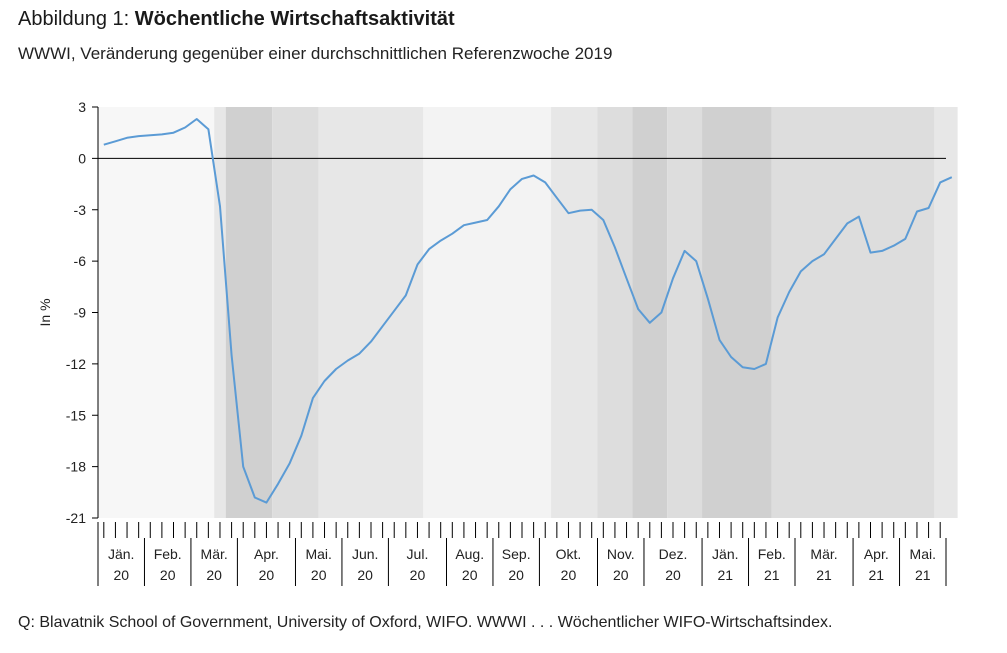  What do you see at coordinates (45, 312) in the screenshot?
I see `y-axis-title: In %` at bounding box center [45, 312].